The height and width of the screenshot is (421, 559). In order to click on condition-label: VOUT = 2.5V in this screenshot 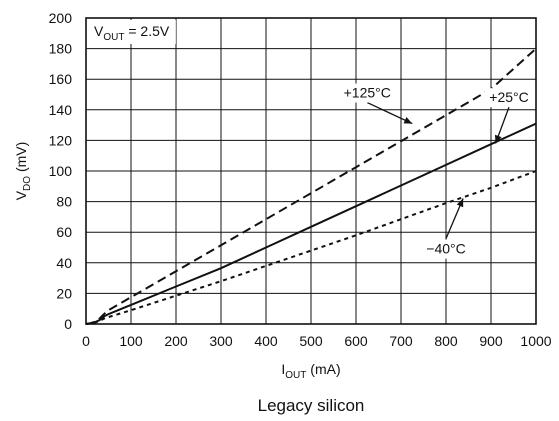, I will do `click(132, 32)`.